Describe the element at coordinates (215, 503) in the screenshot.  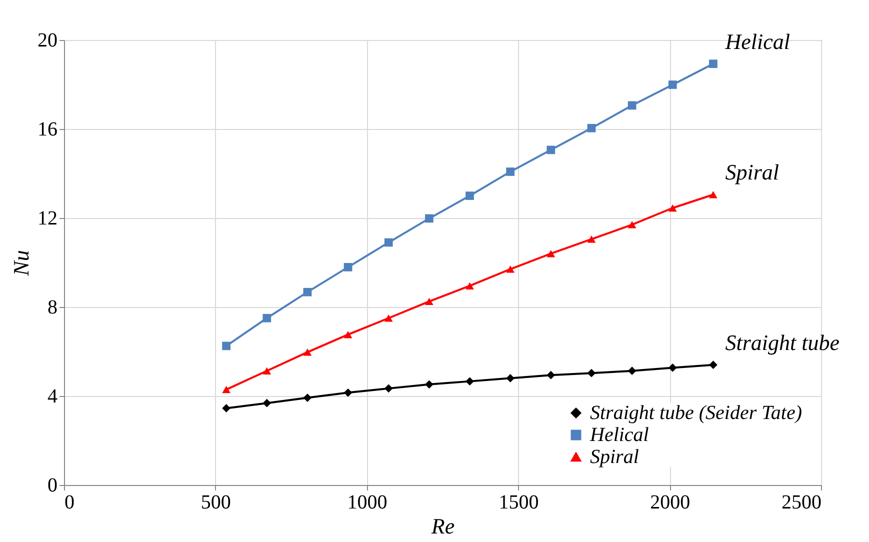
I see `x-tick-label: 500` at that location.